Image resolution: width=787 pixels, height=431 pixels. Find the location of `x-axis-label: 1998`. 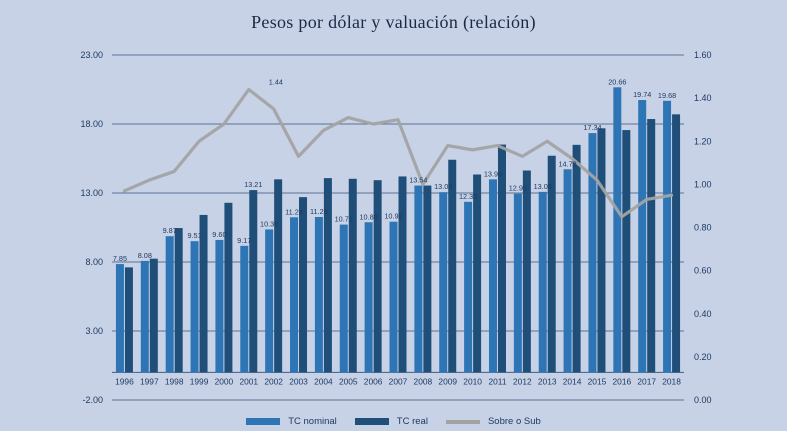

x-axis-label: 1998 is located at coordinates (174, 381).